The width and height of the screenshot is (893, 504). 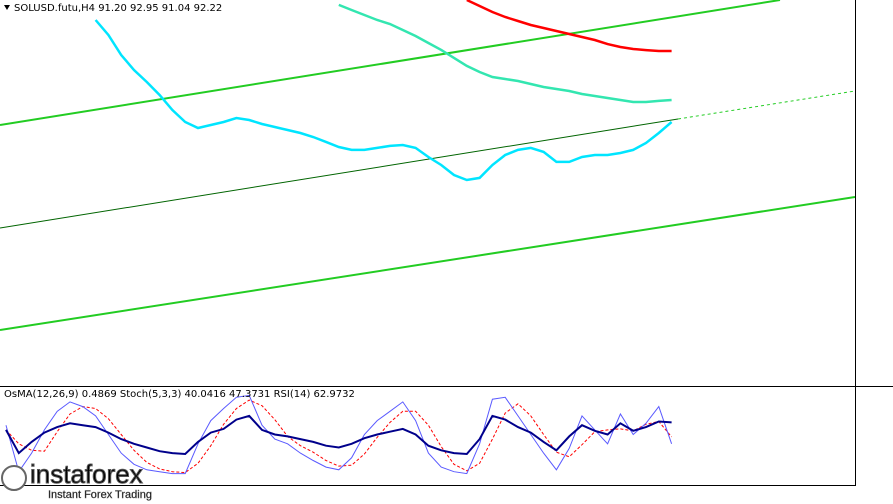 What do you see at coordinates (118, 8) in the screenshot?
I see `chart-title: SOLUSD.futu,H4 91.20 92.95 91.04 92.22` at bounding box center [118, 8].